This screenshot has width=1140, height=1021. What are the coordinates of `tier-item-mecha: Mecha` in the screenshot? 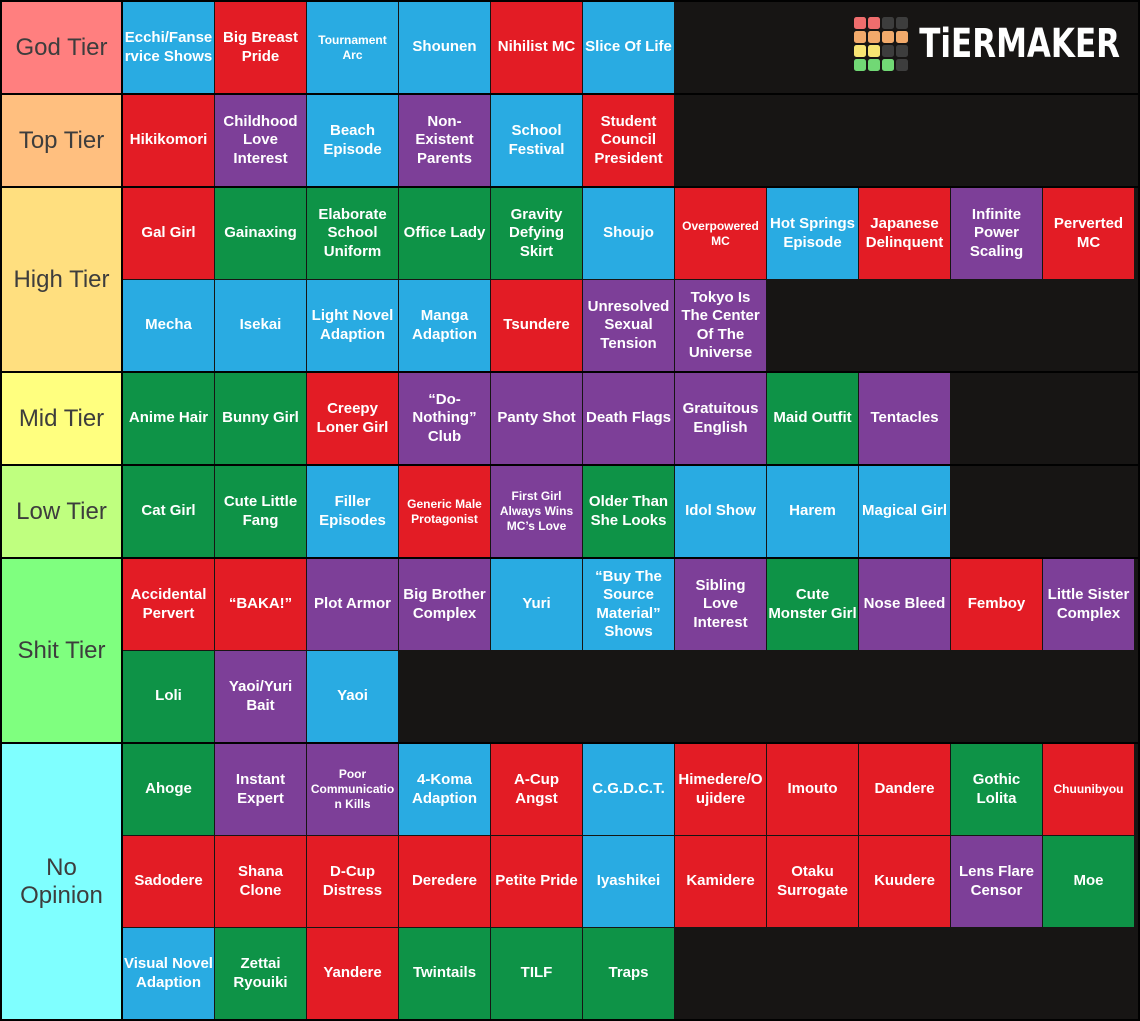 It's located at (168, 325).